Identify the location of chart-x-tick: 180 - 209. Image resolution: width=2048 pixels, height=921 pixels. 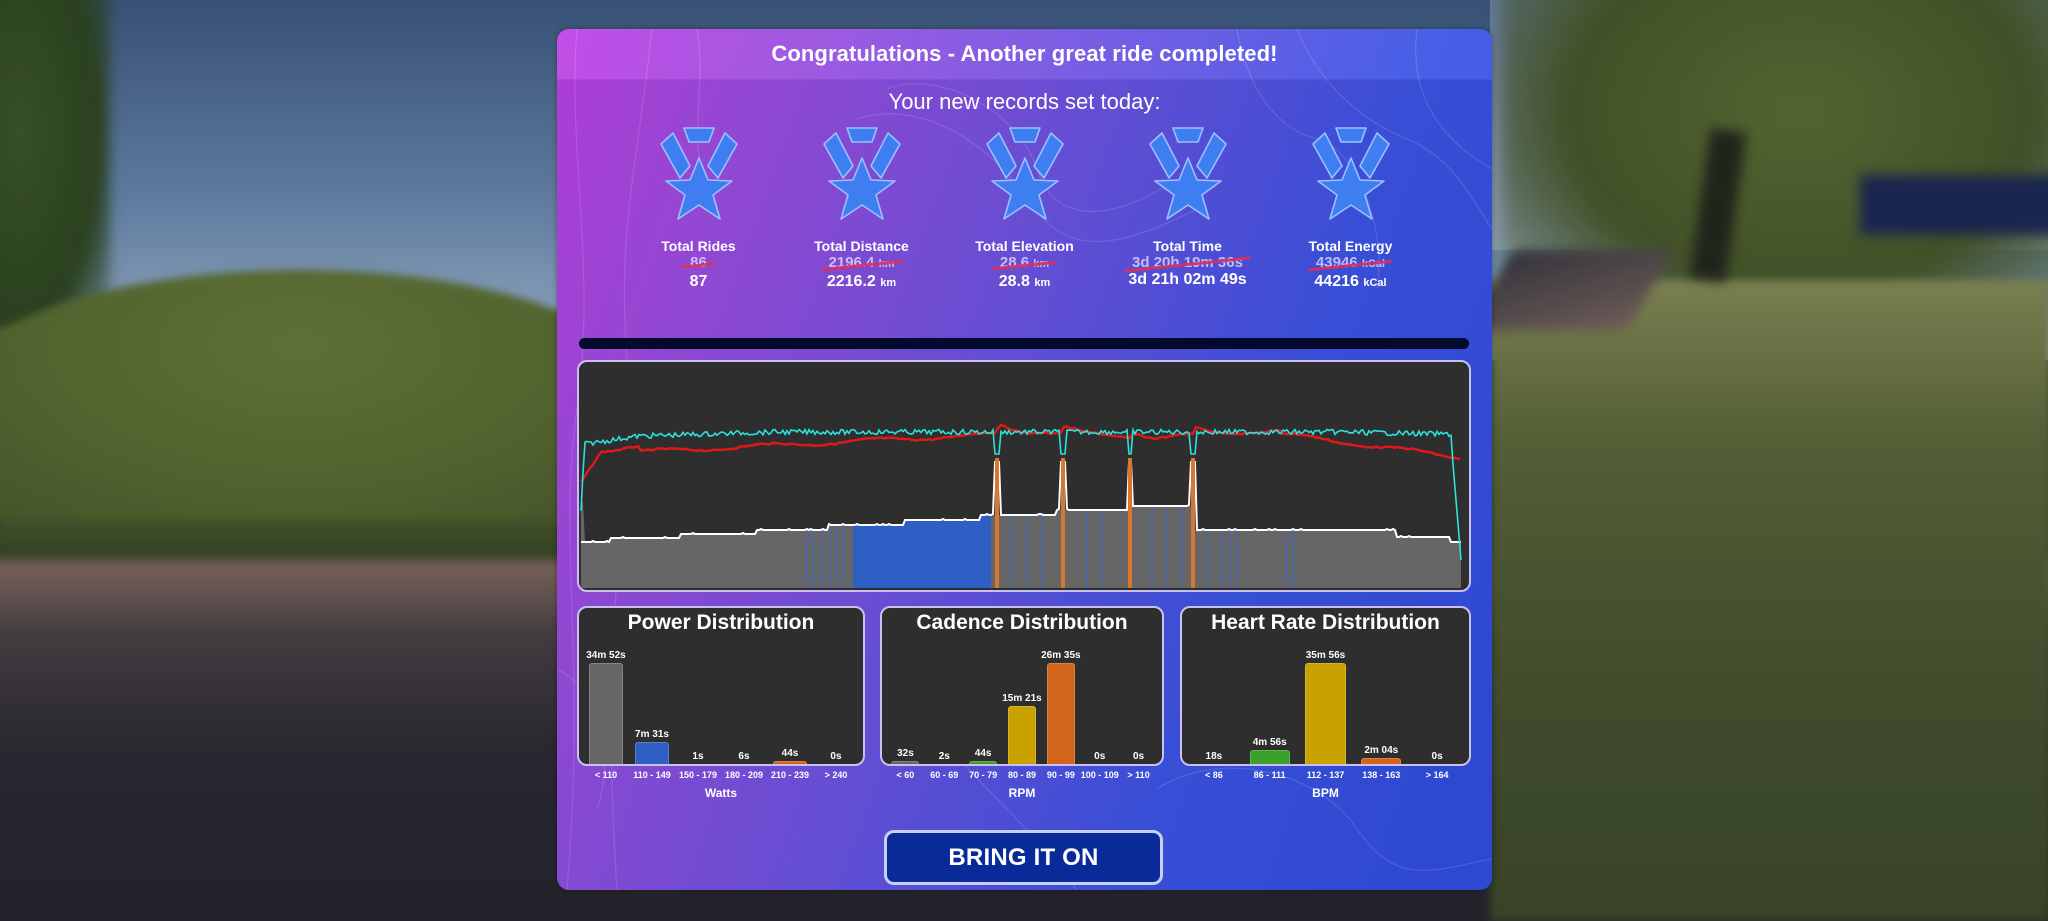
(744, 775).